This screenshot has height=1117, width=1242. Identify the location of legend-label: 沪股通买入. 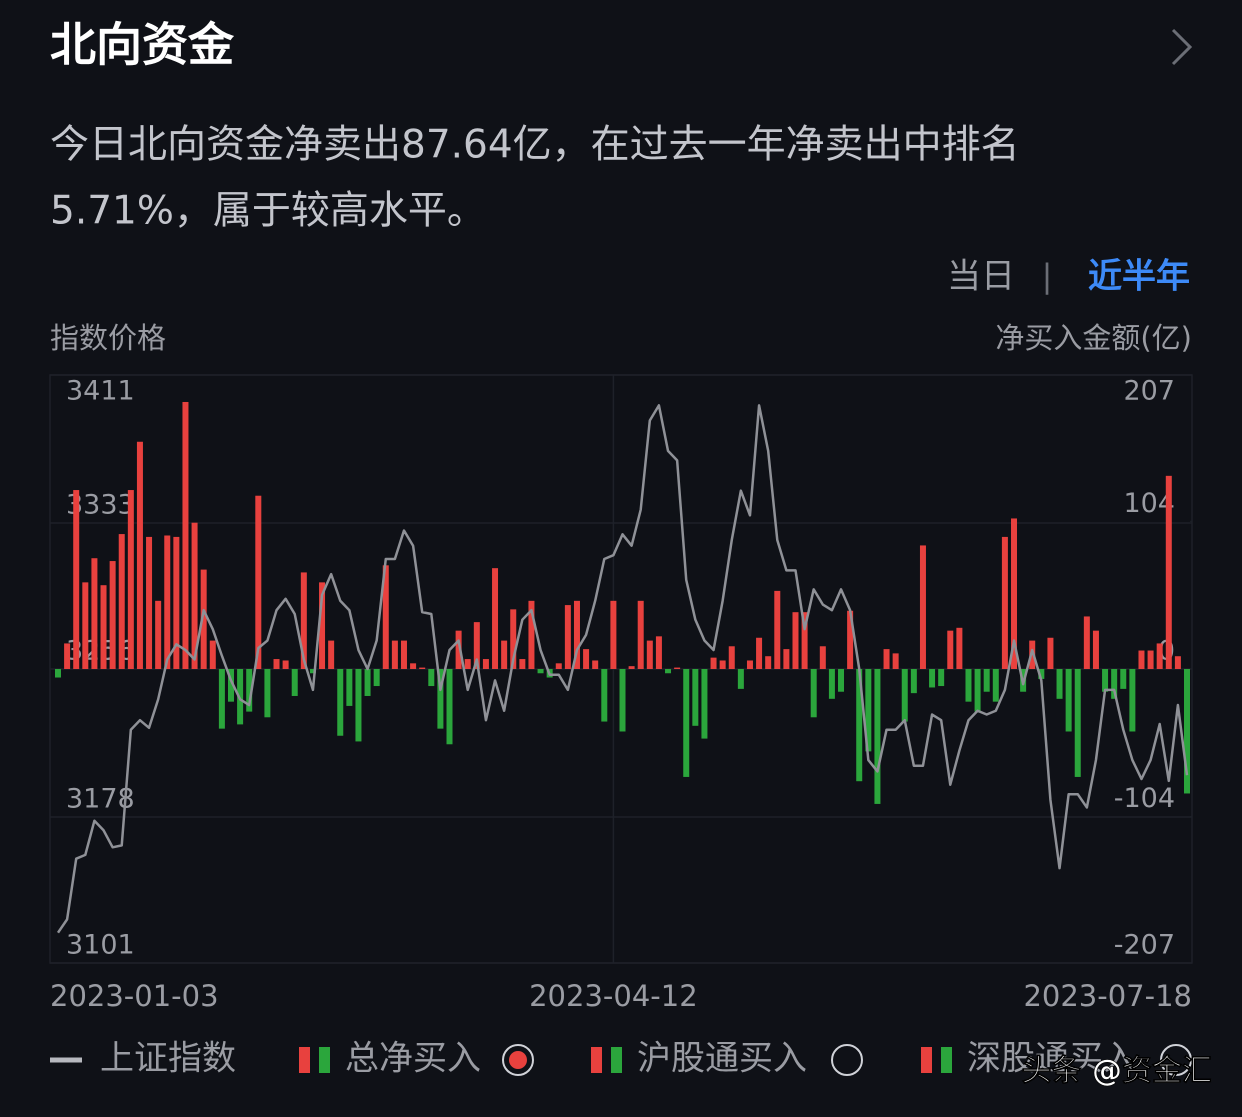
(722, 1059).